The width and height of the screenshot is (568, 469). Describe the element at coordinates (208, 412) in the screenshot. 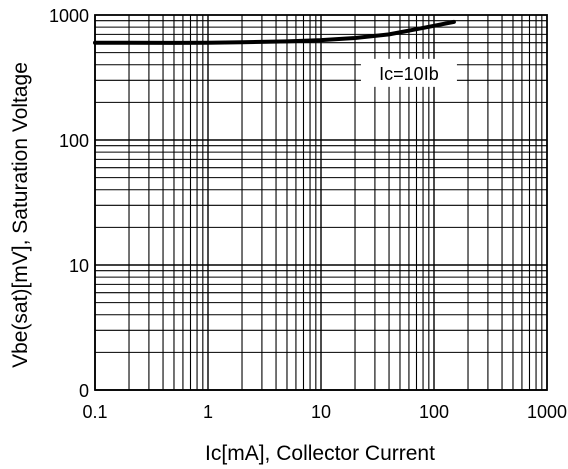

I see `x-tick-label: 1` at that location.